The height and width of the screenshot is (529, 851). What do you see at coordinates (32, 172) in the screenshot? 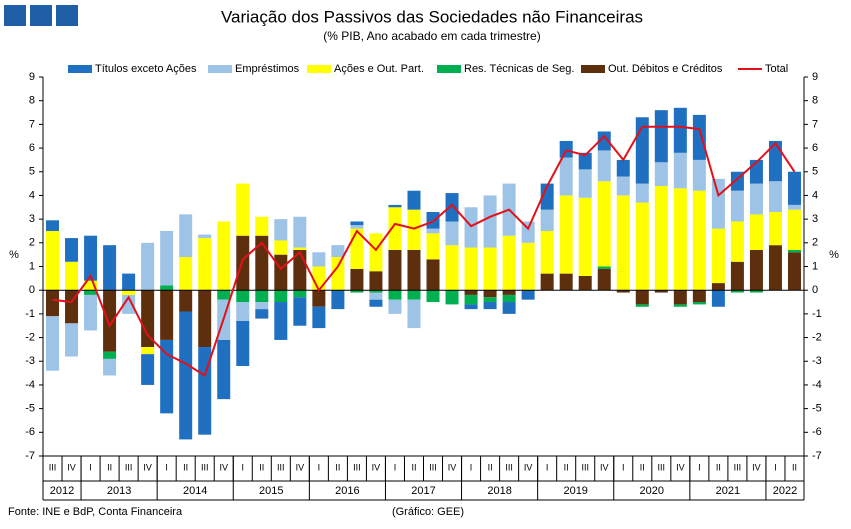
I see `y-tick-label: 5` at bounding box center [32, 172].